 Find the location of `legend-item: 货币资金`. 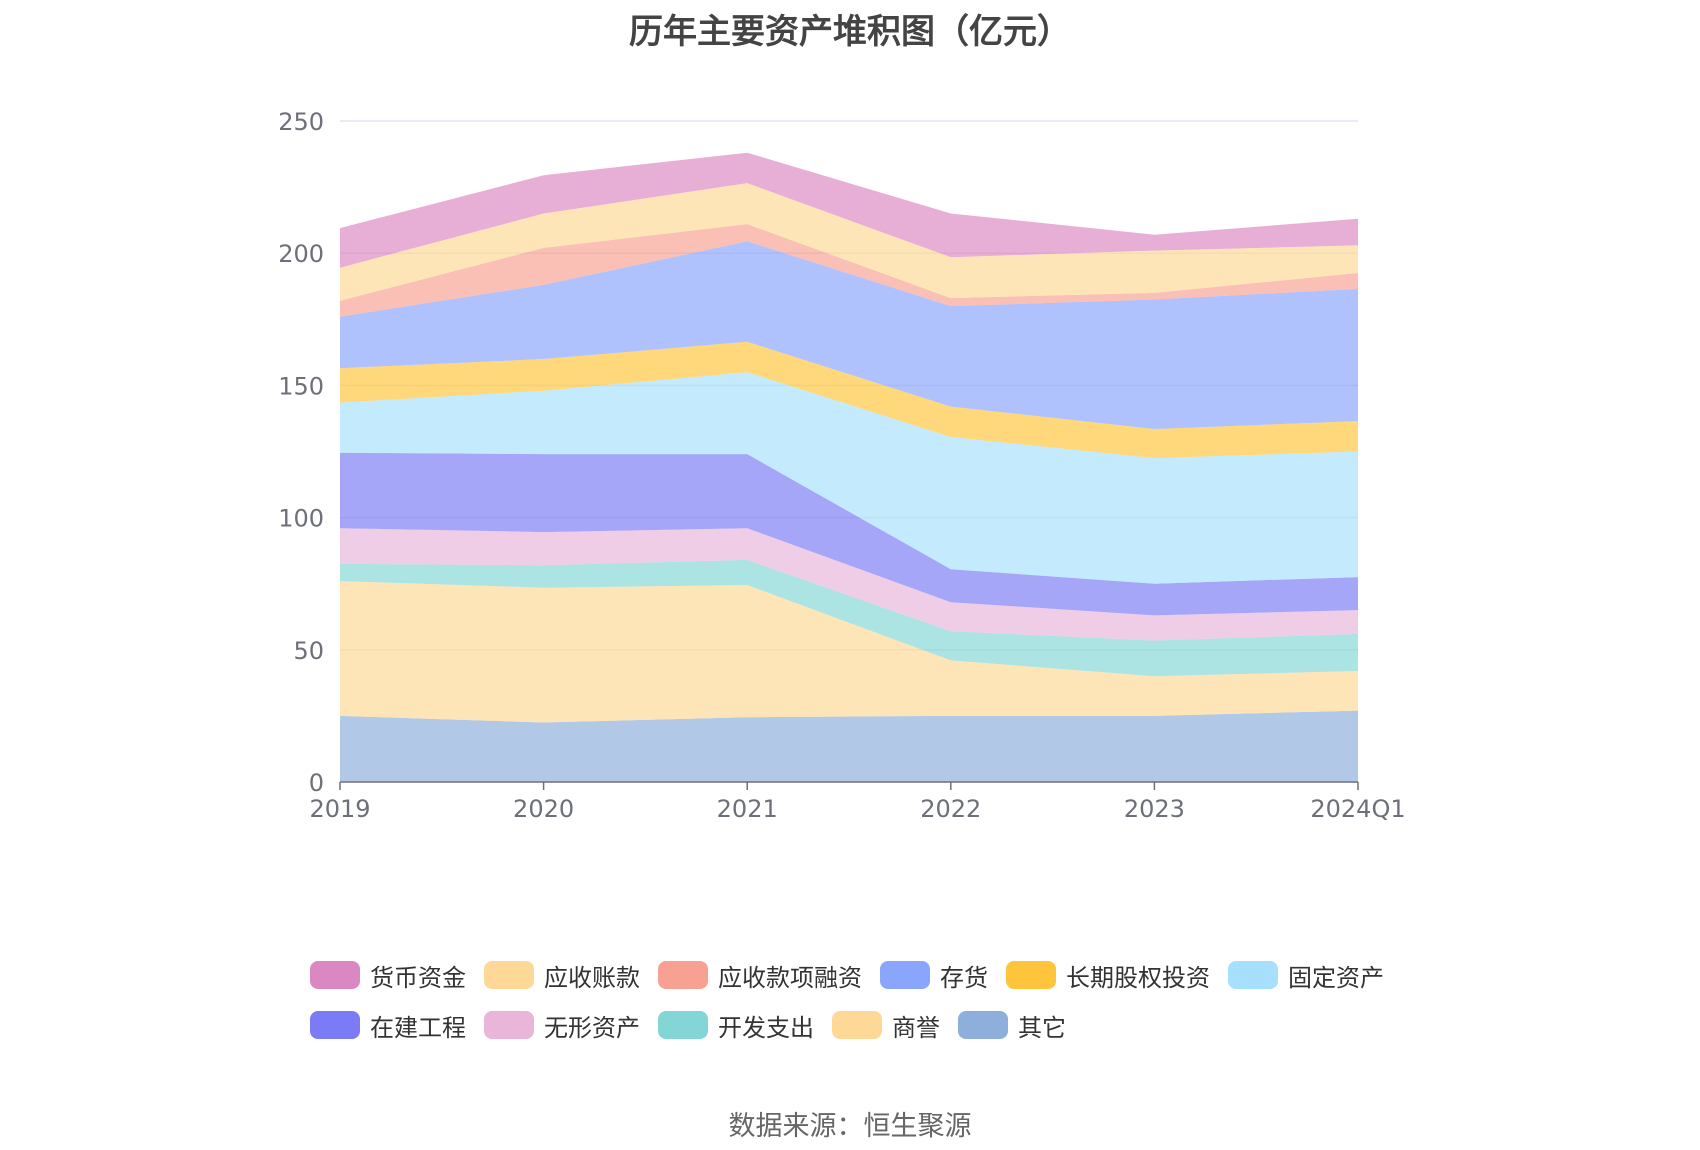

legend-item: 货币资金 is located at coordinates (388, 975).